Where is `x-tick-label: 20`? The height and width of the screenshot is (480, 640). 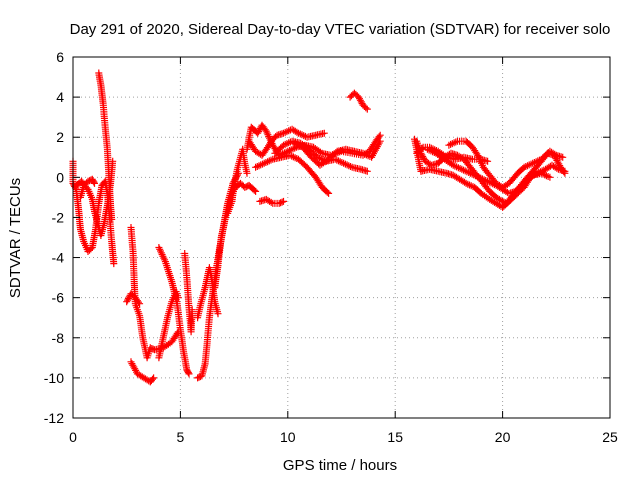
x-tick-label: 20 is located at coordinates (503, 437).